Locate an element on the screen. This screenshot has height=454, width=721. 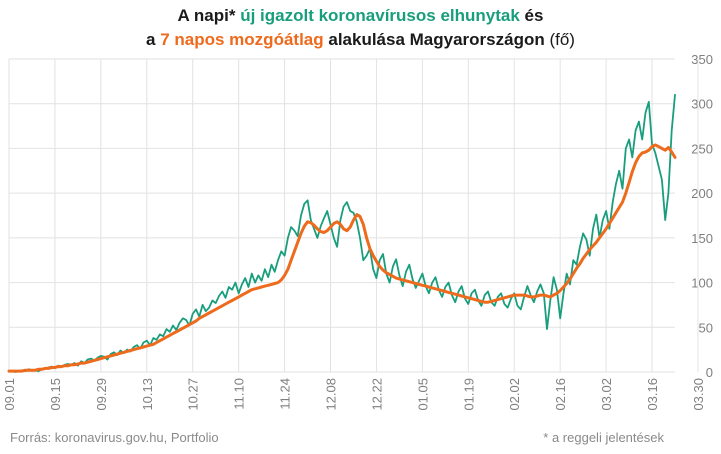
title-part: a is located at coordinates (153, 39).